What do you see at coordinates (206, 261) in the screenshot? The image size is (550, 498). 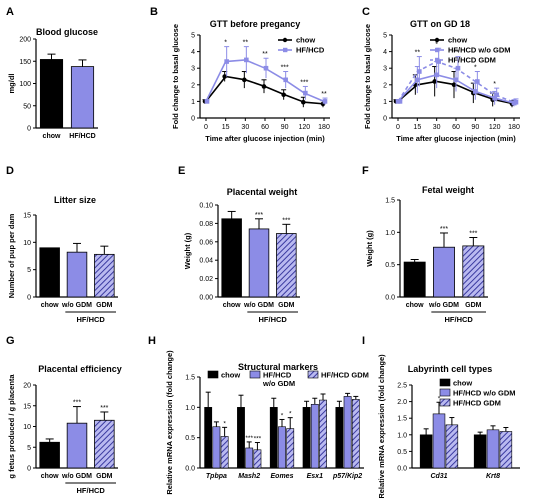 I see `y-tick-label: 0.04` at bounding box center [206, 261].